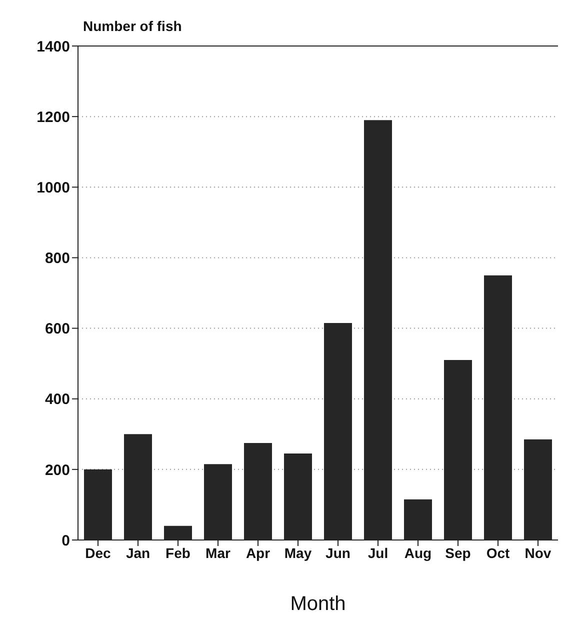  I want to click on x-tick-label: Oct, so click(498, 552).